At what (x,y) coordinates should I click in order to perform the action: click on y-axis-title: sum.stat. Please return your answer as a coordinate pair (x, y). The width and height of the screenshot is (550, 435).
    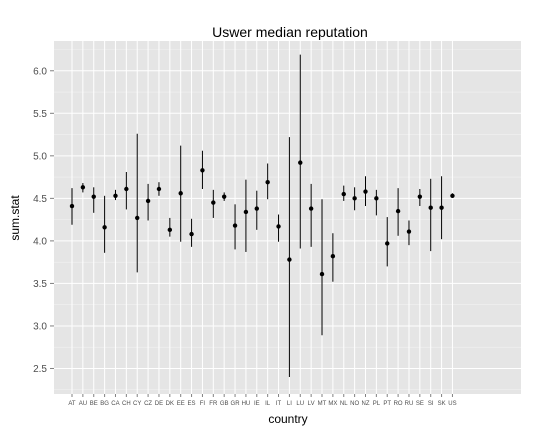
    Looking at the image, I should click on (15, 218).